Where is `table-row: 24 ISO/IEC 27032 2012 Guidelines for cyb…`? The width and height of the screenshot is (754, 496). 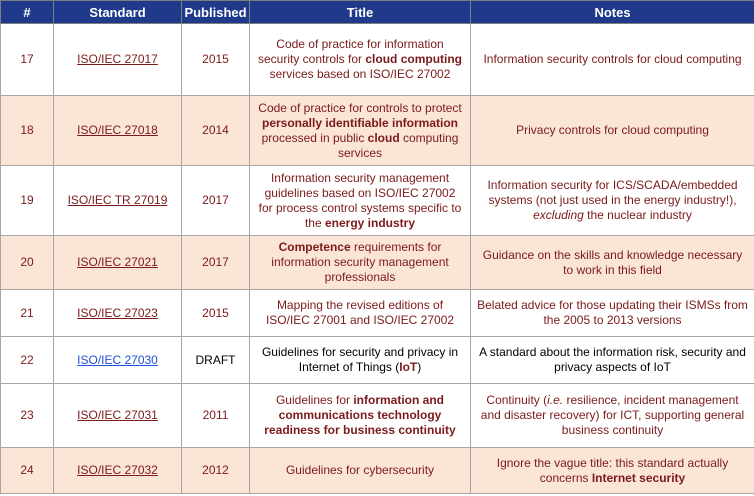
table-row: 24 ISO/IEC 27032 2012 Guidelines for cyb… is located at coordinates (377, 470).